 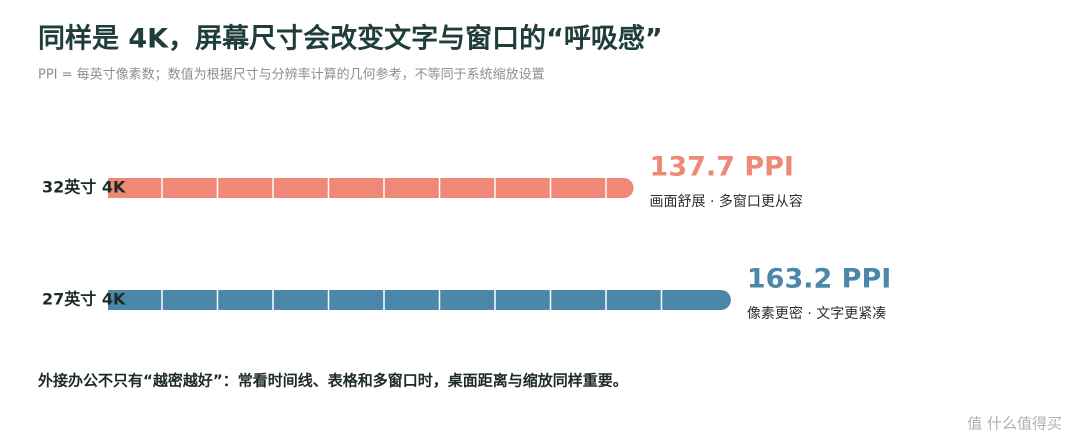 What do you see at coordinates (332, 381) in the screenshot?
I see `footnote: 外接办公不只有“越密越好”：常看时间线、表格和多窗口时，桌面距离与缩放同样重要。` at bounding box center [332, 381].